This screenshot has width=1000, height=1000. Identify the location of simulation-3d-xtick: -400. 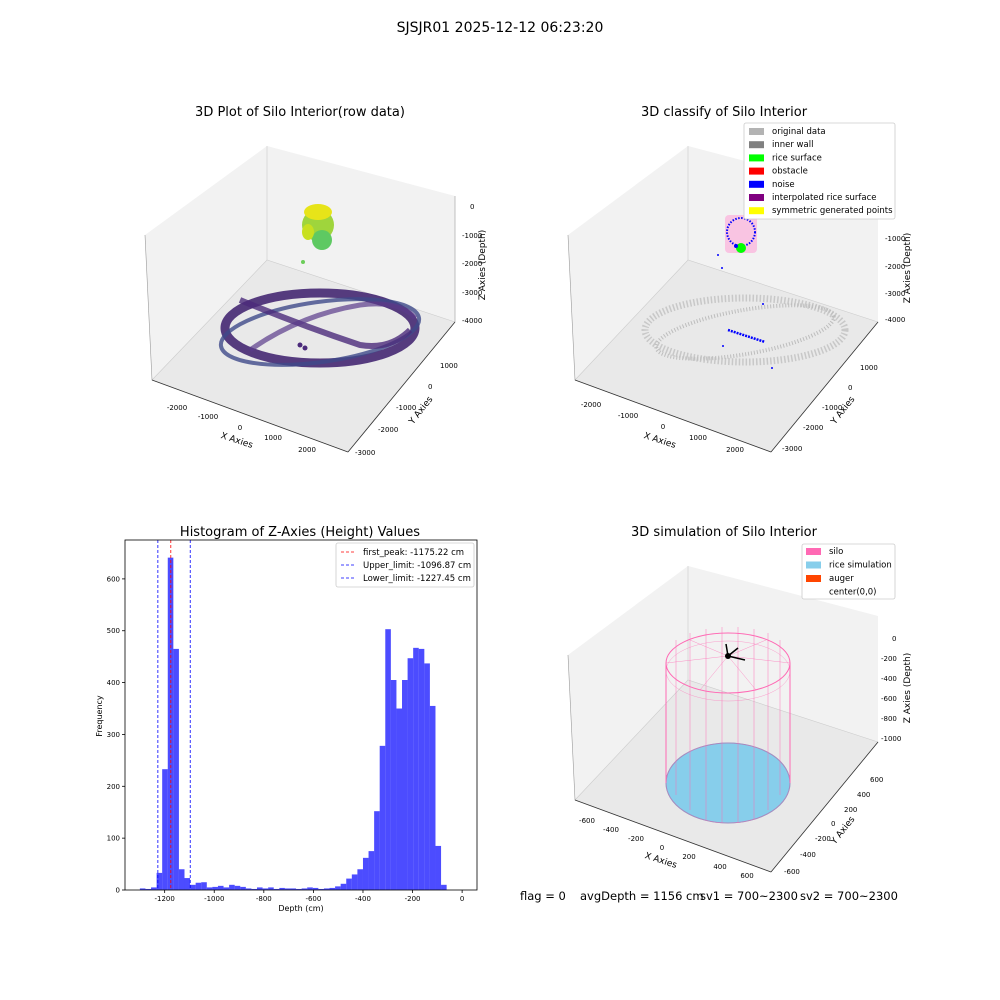
(611, 830).